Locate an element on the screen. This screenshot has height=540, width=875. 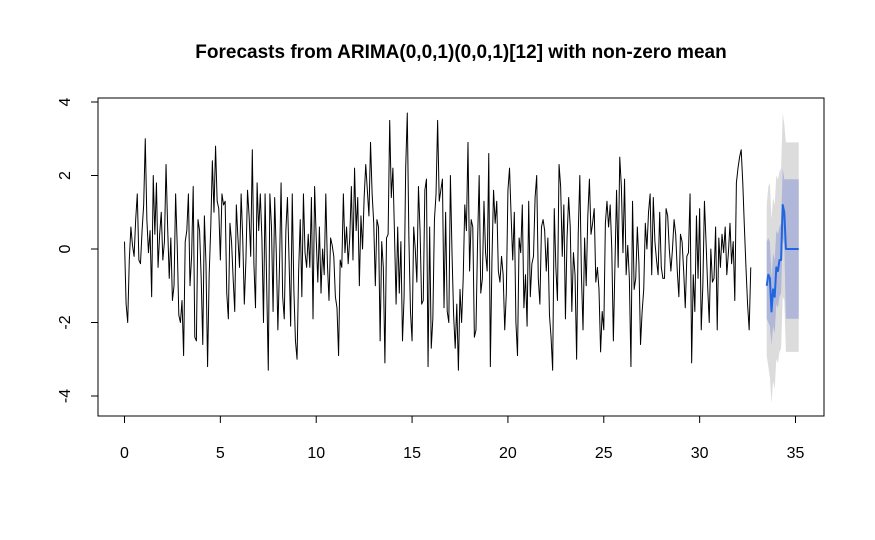
x-tick-label: 25 is located at coordinates (604, 453).